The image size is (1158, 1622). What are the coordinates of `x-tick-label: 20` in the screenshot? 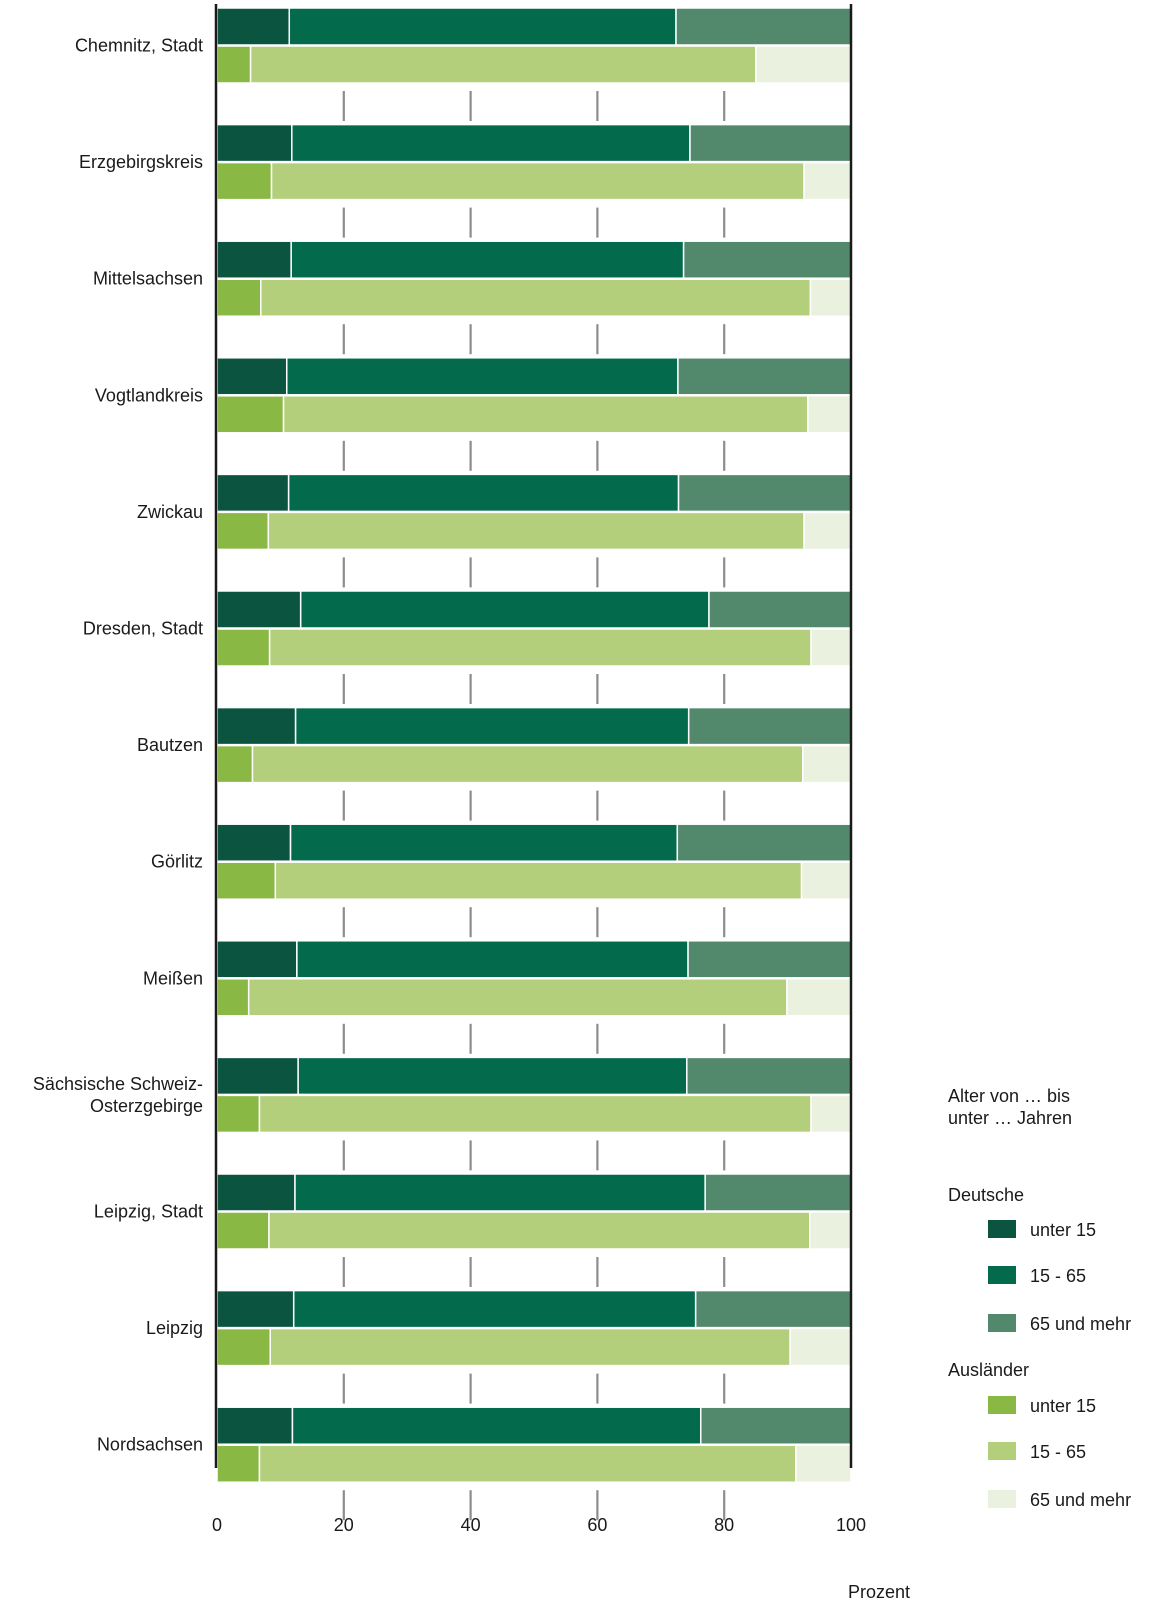 It's located at (344, 1525).